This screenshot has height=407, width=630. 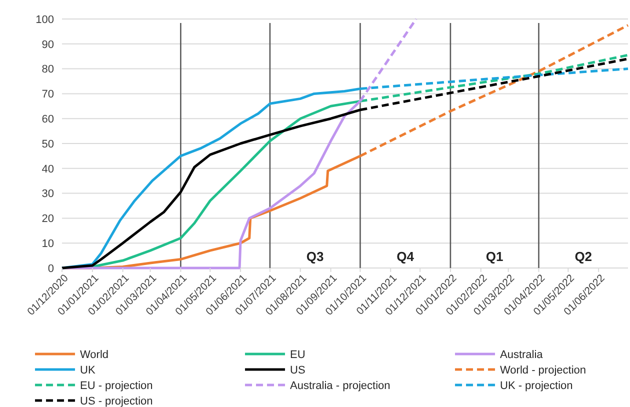 I want to click on legend-label: UK - projection, so click(x=536, y=386).